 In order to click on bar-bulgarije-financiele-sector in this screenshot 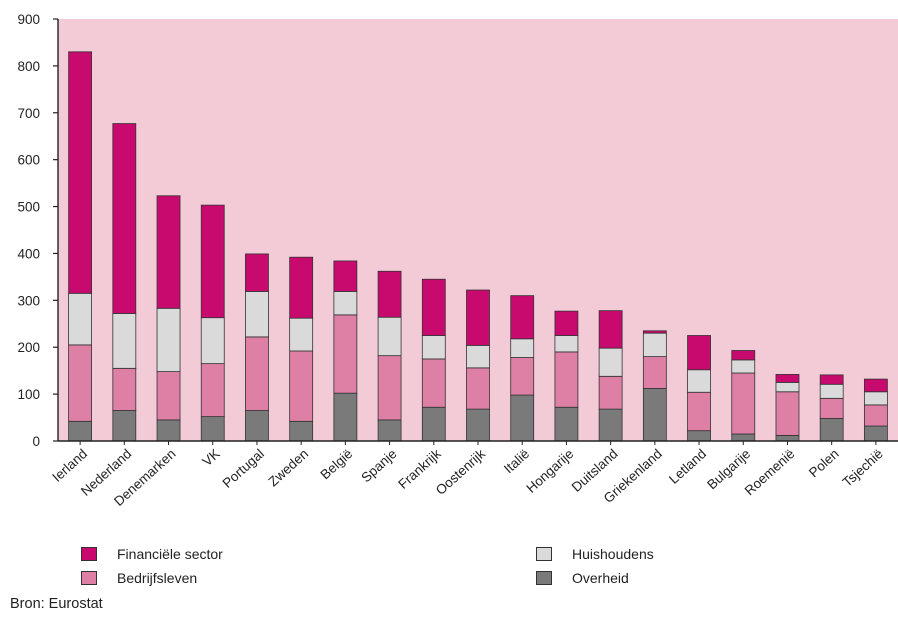, I will do `click(743, 355)`.